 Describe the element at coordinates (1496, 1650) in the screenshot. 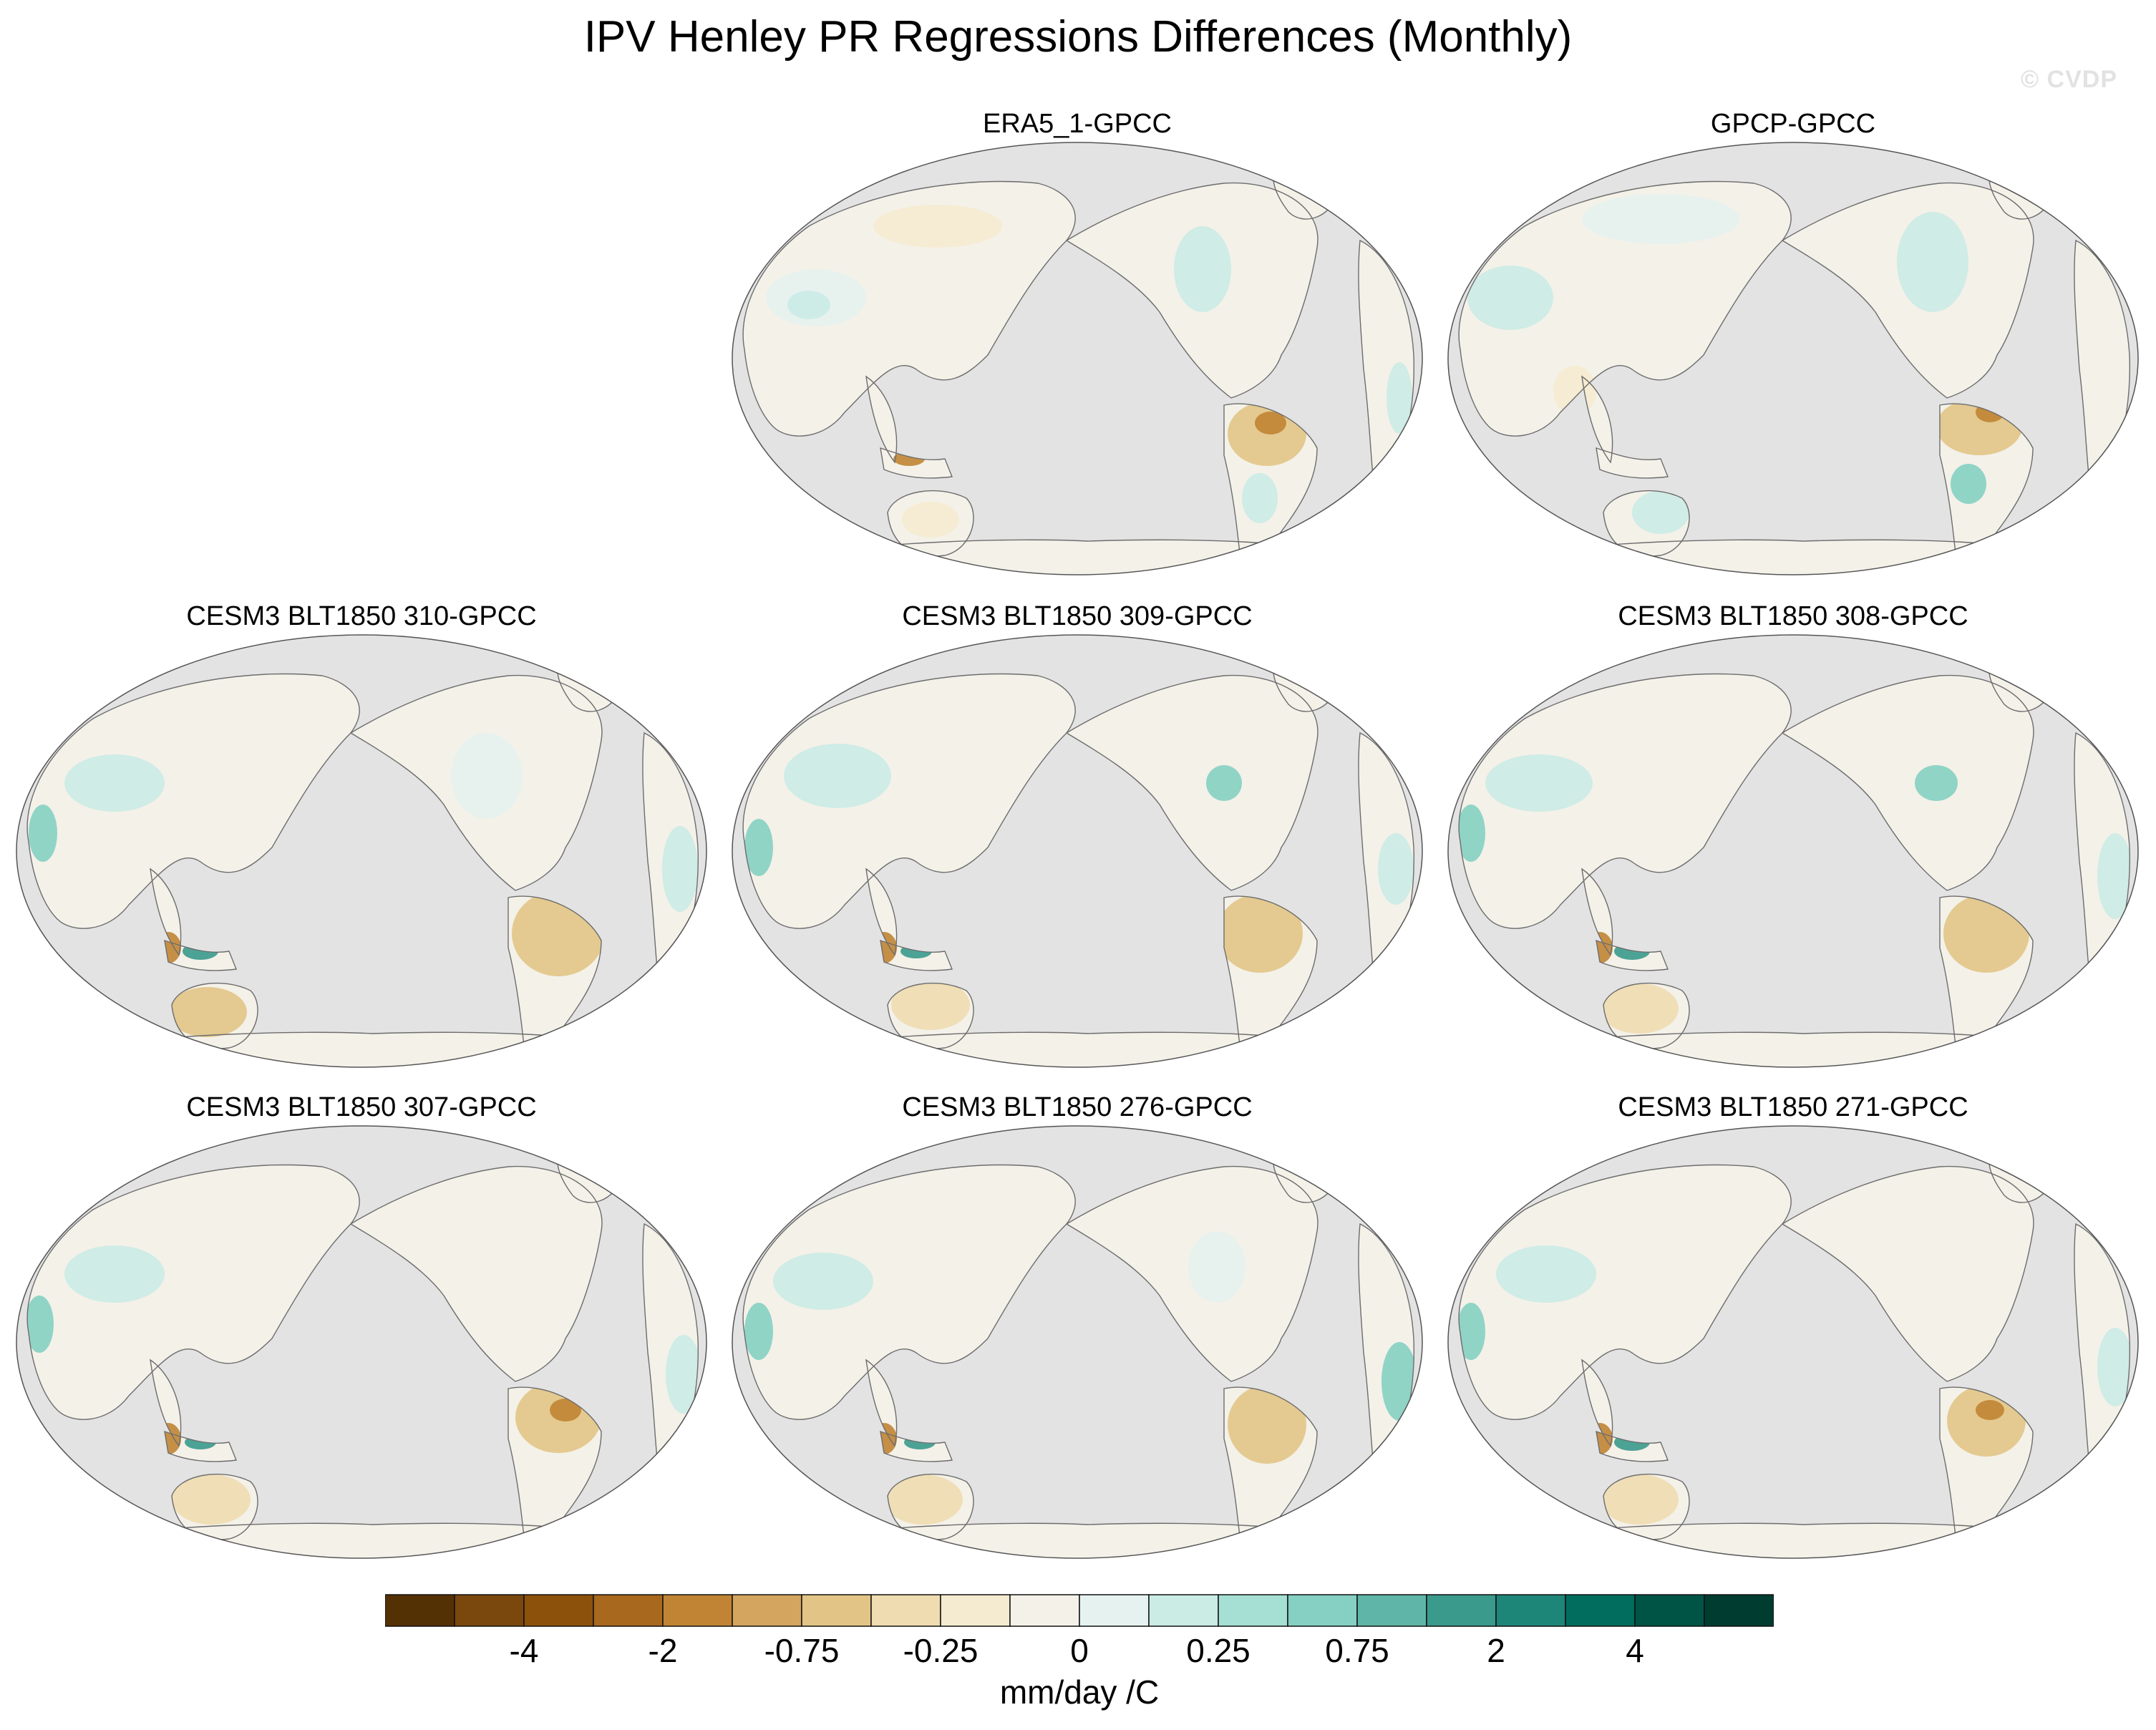

I see `colorbar-tick-label: 2` at that location.